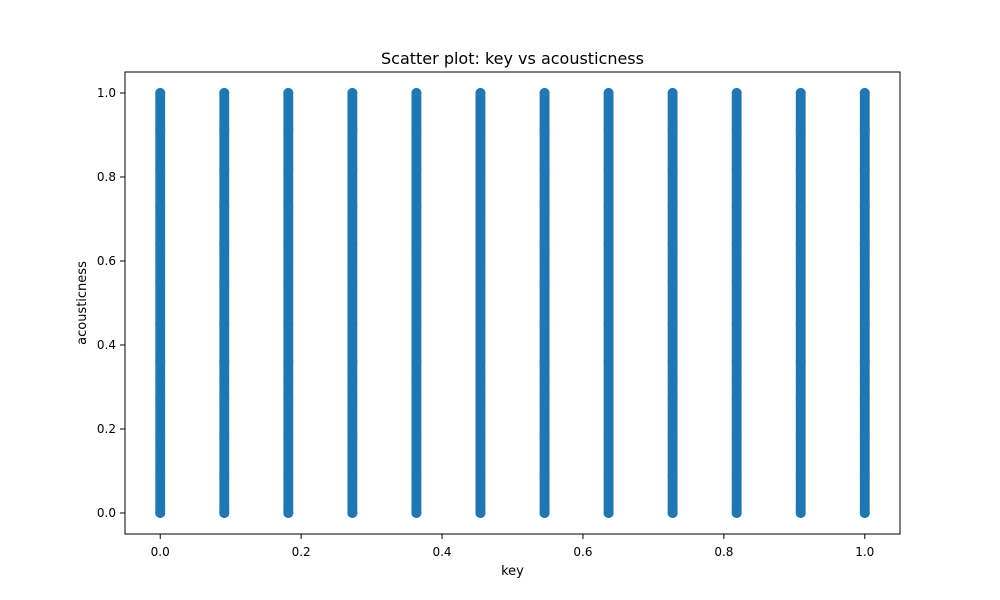 The width and height of the screenshot is (1000, 600). Describe the element at coordinates (106, 93) in the screenshot. I see `y-tick-label: 1.0` at that location.